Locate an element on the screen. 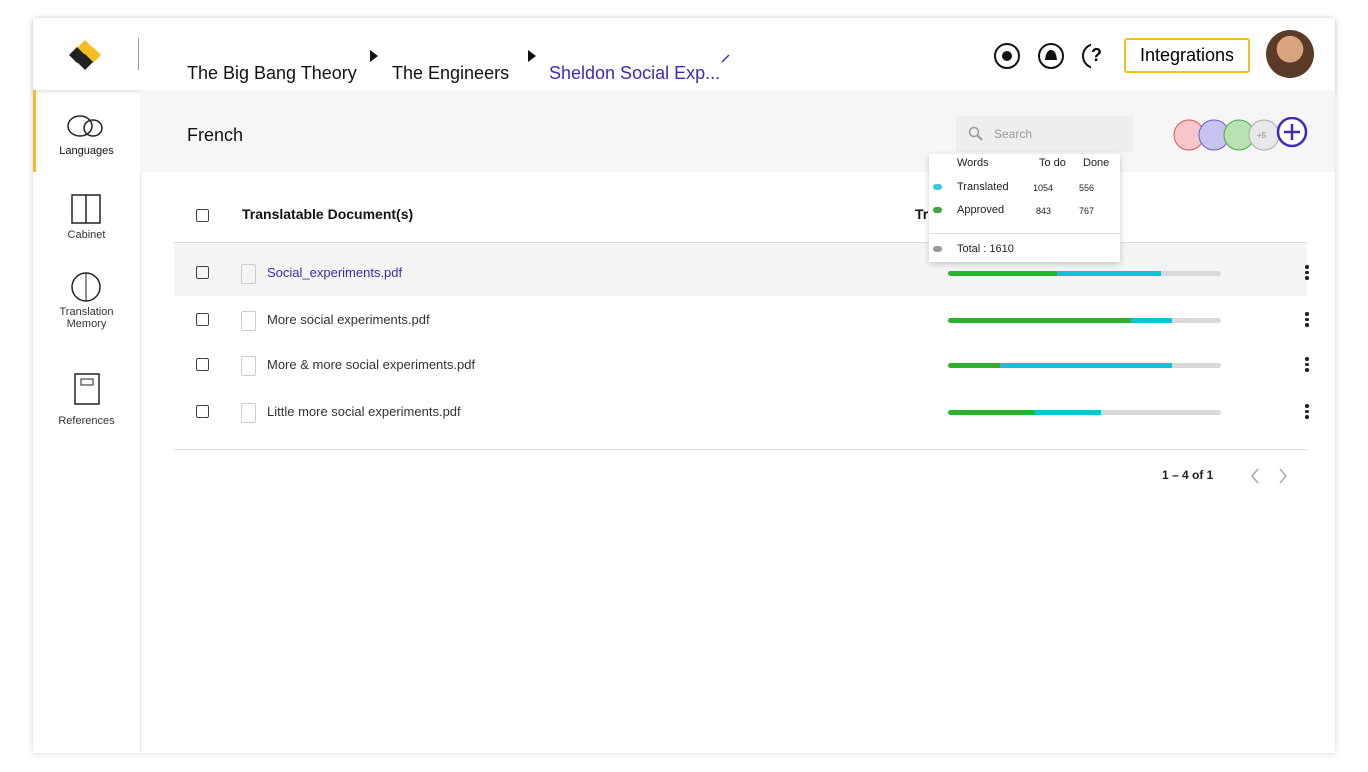 The width and height of the screenshot is (1368, 772). column-header: Translatable Document(s) is located at coordinates (328, 214).